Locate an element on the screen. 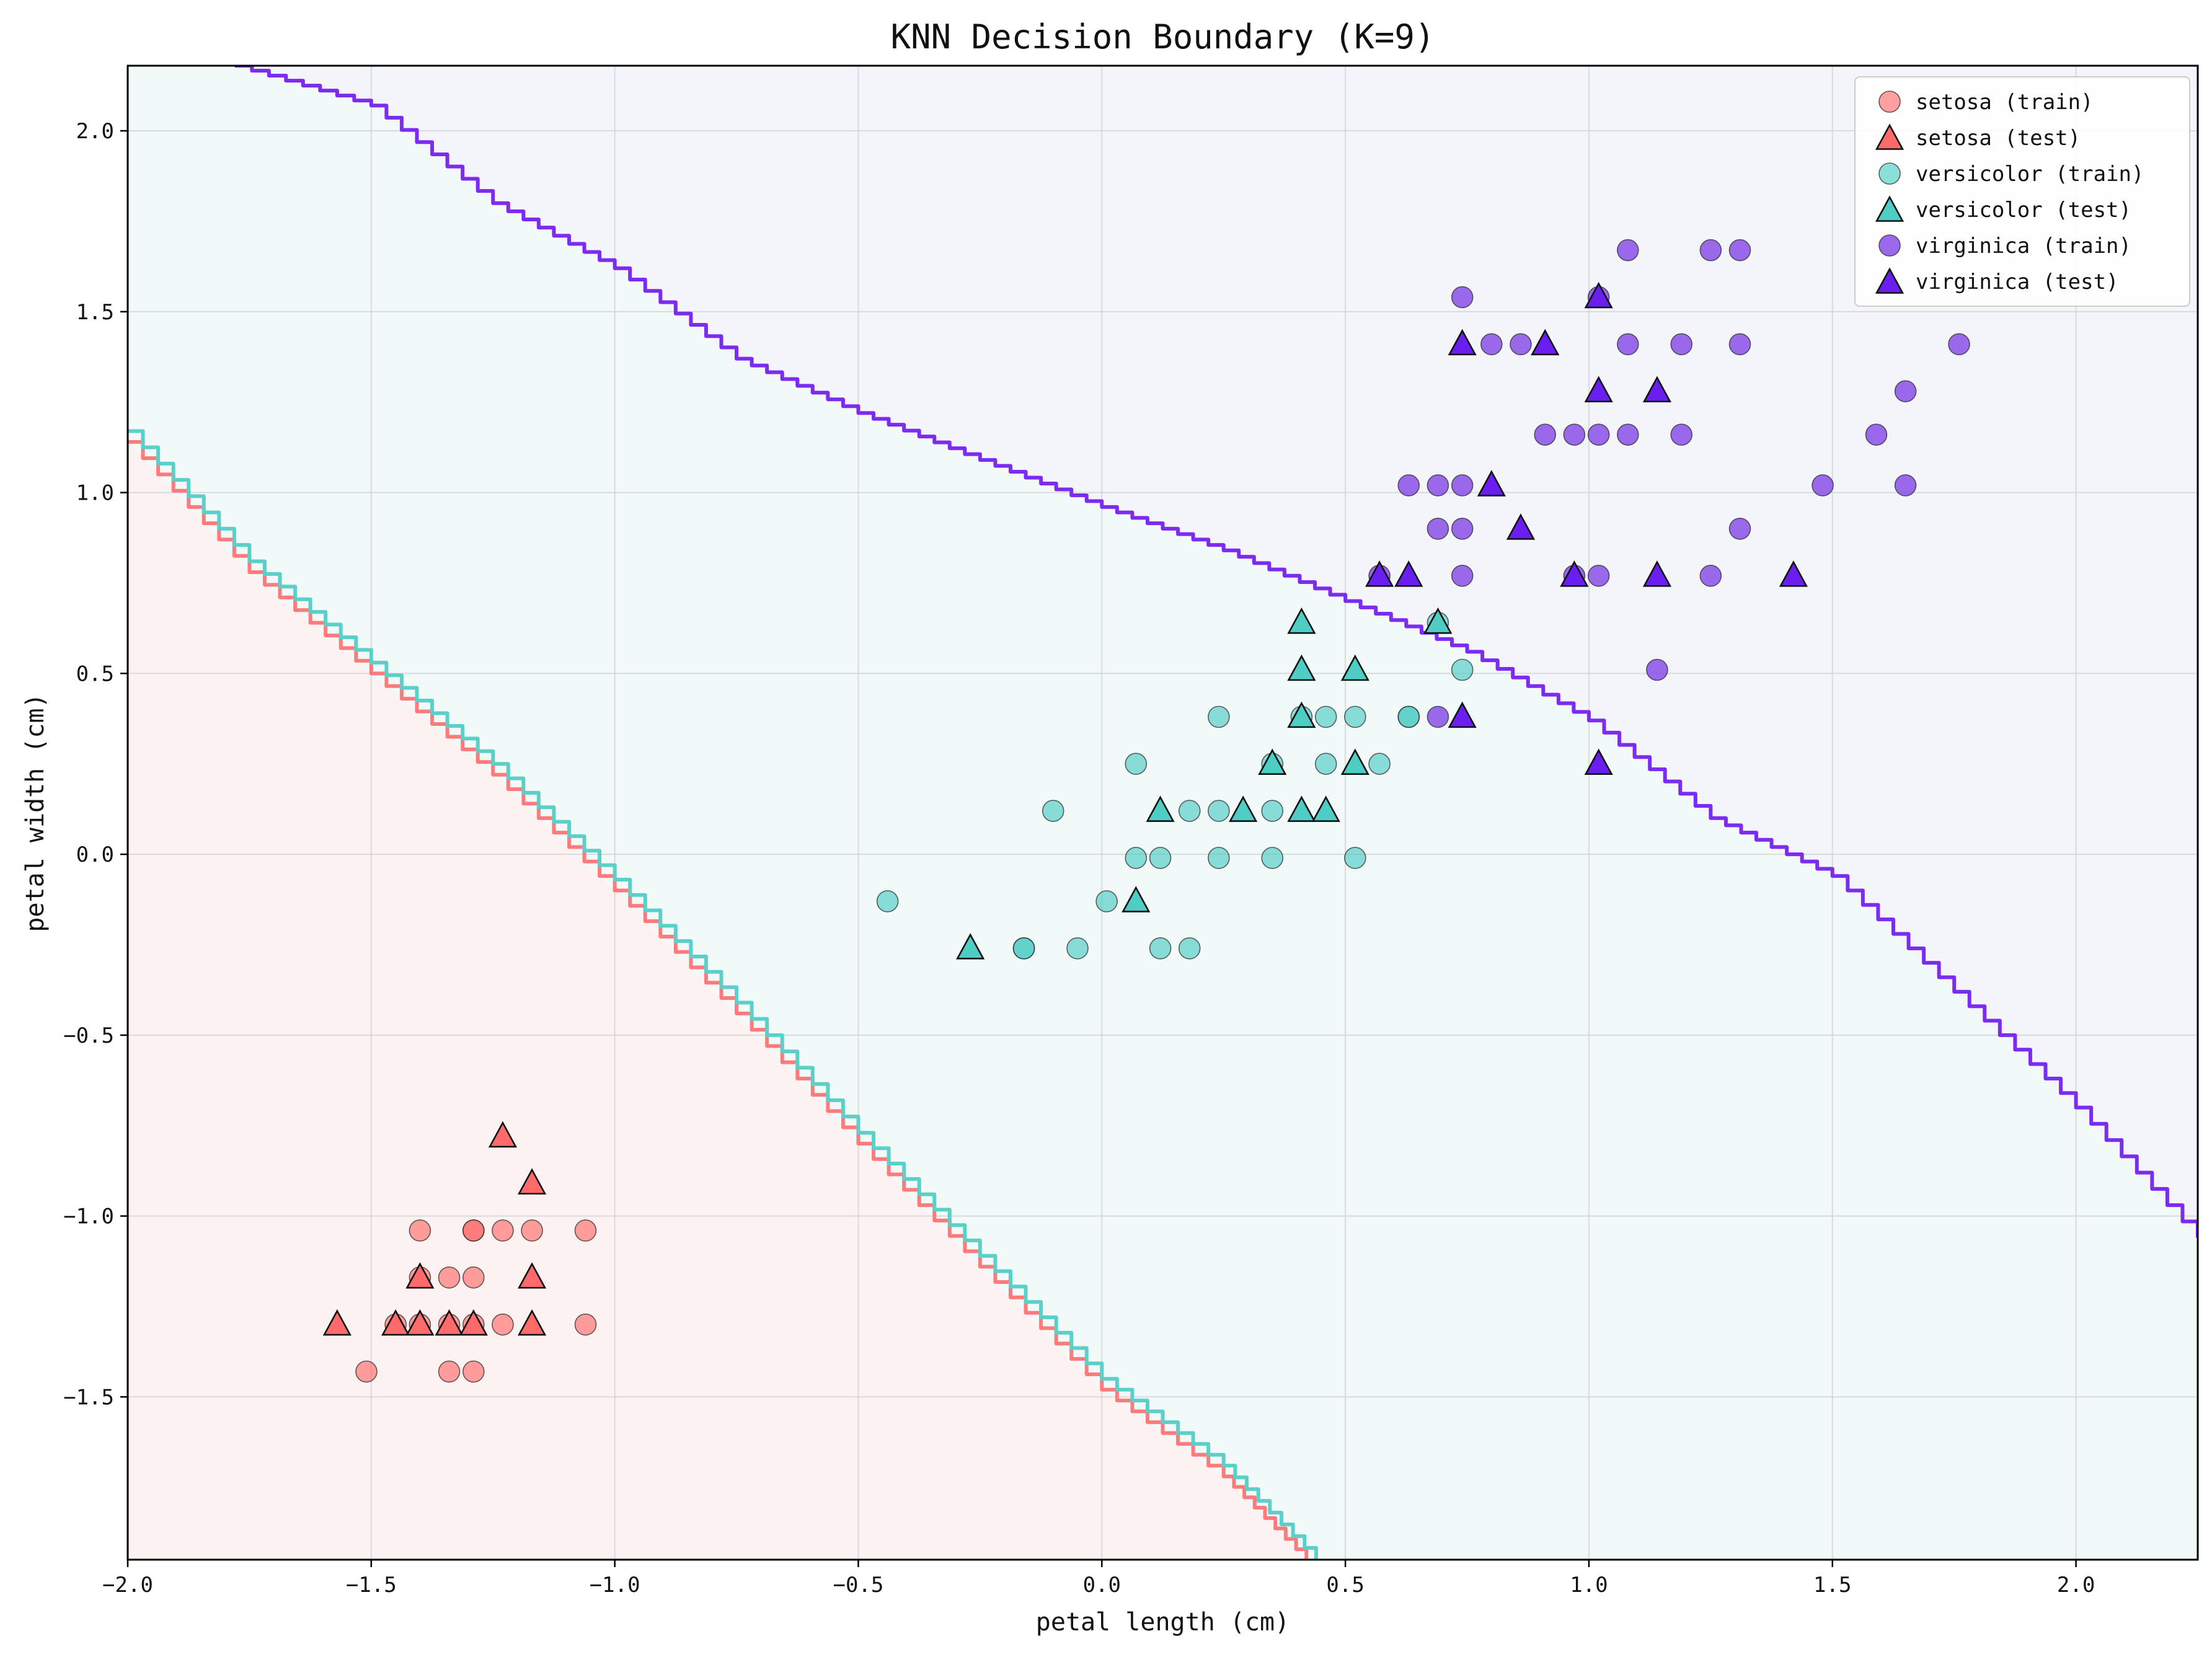 This screenshot has width=2212, height=1657. legend-label: setosa (test) is located at coordinates (1998, 138).